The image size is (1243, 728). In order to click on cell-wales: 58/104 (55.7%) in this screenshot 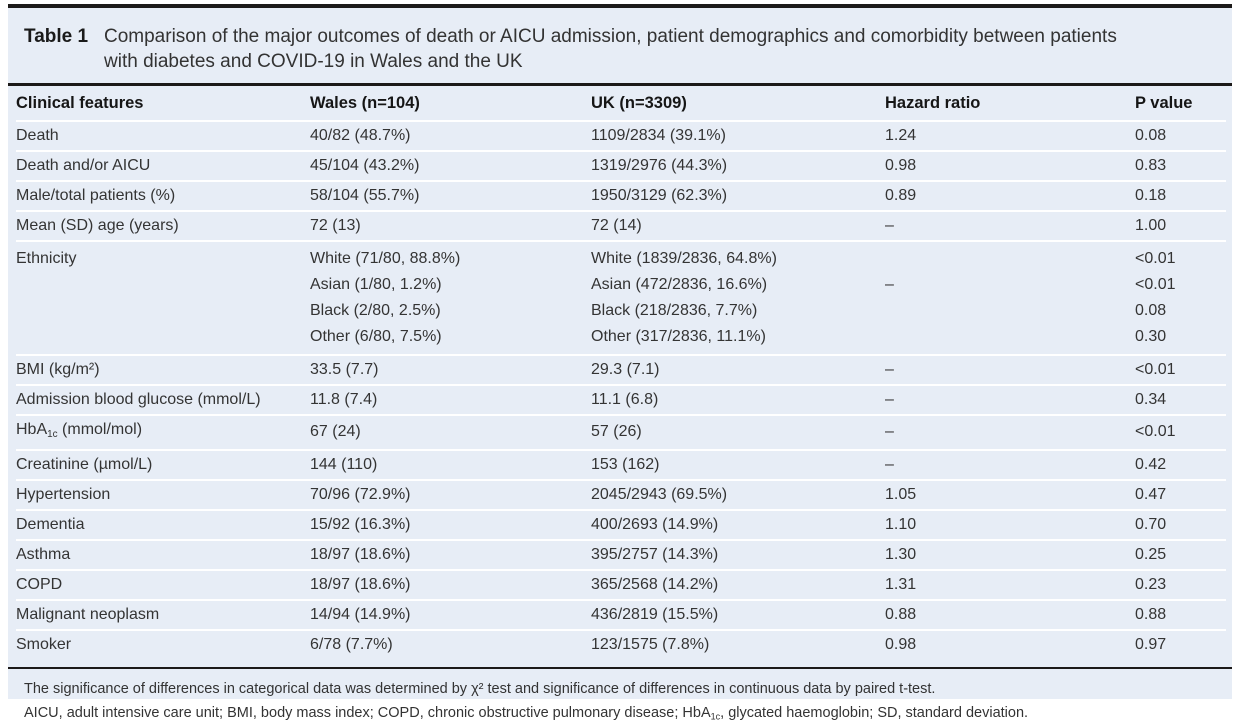, I will do `click(365, 195)`.